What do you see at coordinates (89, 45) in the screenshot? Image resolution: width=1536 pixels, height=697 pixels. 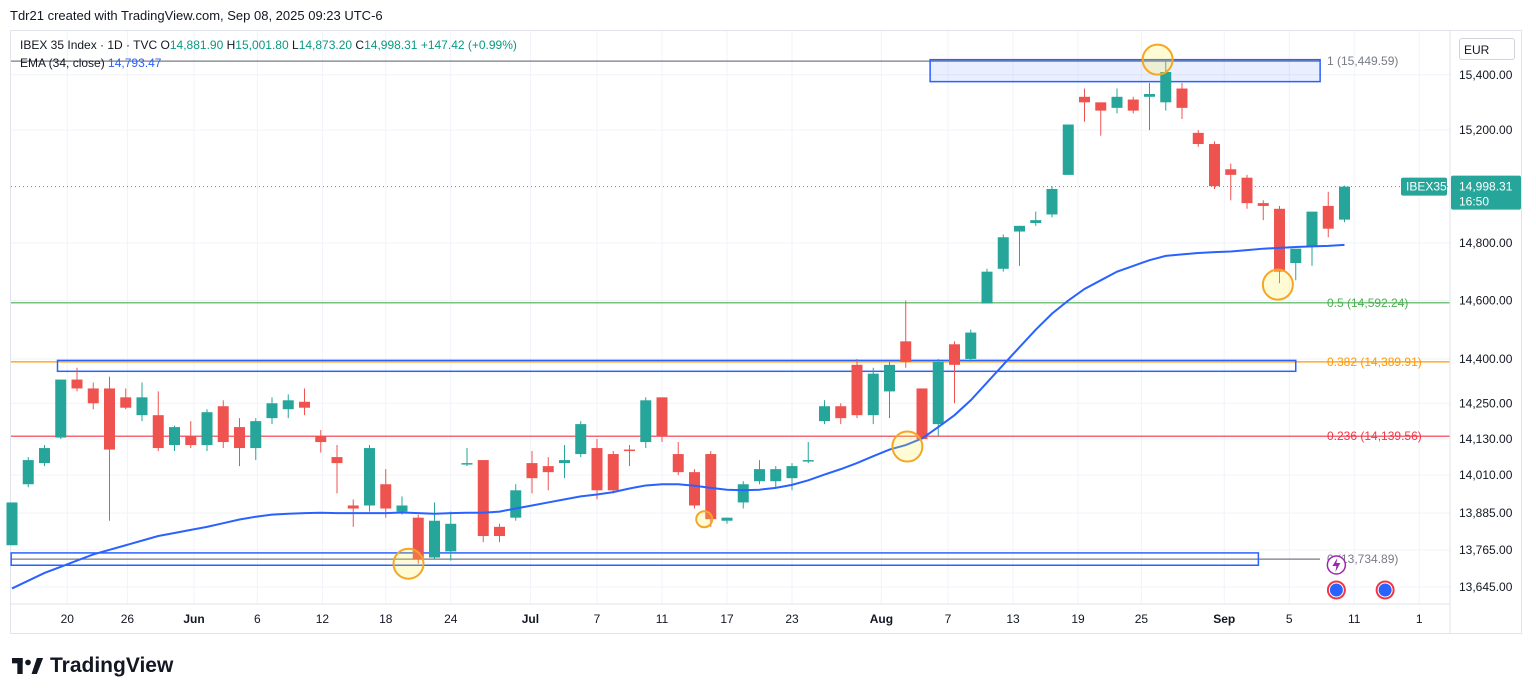 I see `legend-symbol: IBEX 35 Index · 1D · TVC` at bounding box center [89, 45].